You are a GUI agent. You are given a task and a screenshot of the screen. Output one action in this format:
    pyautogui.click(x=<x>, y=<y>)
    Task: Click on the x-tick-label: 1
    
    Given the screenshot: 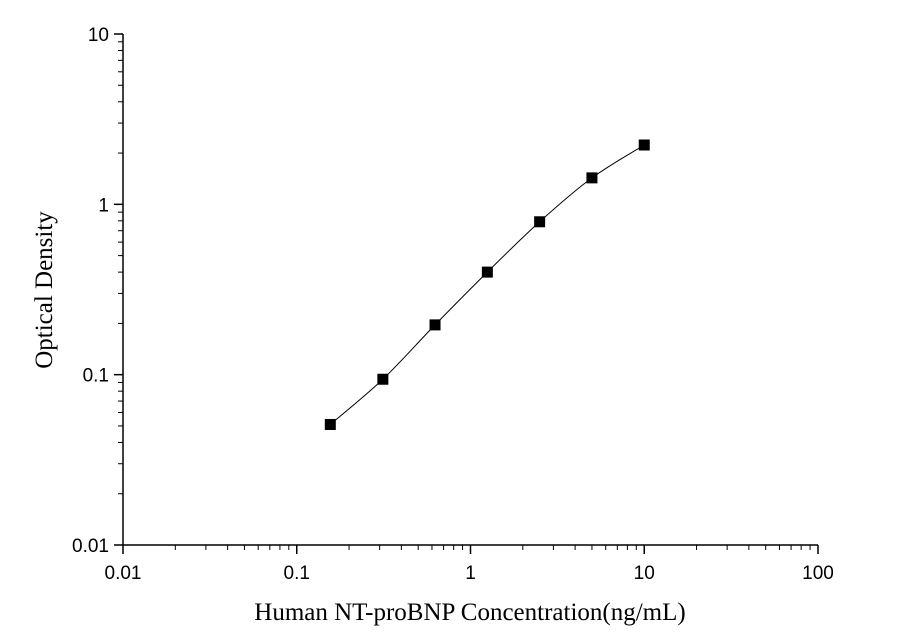 What is the action you would take?
    pyautogui.click(x=470, y=573)
    